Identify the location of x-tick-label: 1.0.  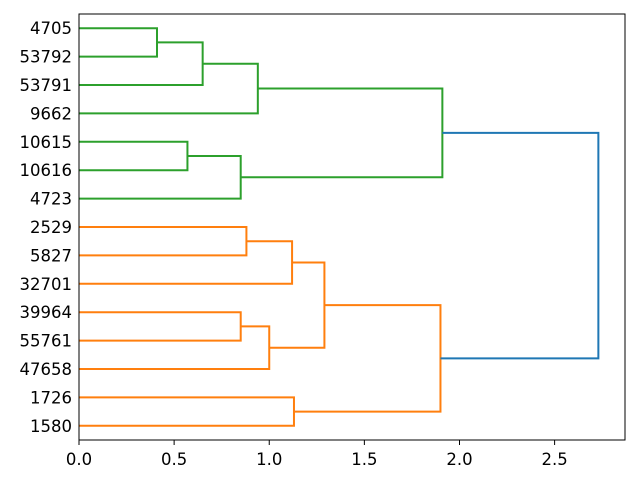
(269, 459).